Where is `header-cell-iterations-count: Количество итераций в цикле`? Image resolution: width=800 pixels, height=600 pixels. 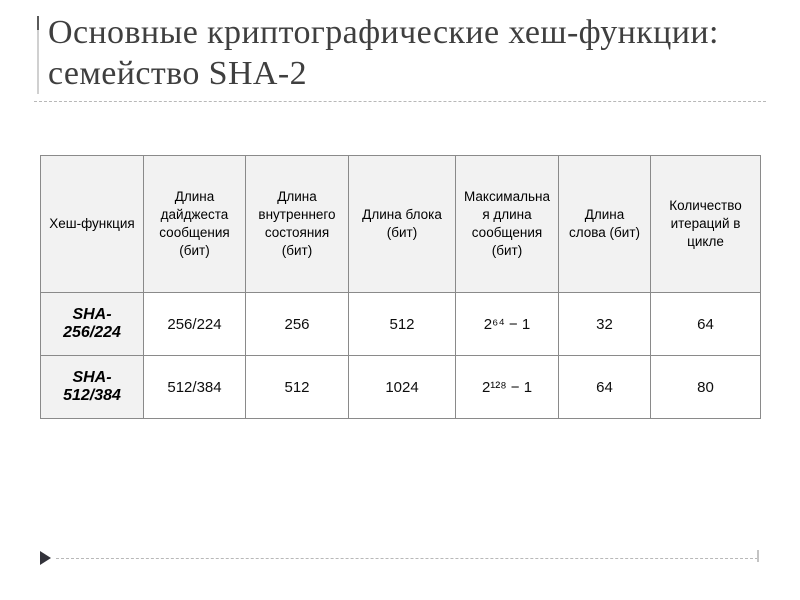 header-cell-iterations-count: Количество итераций в цикле is located at coordinates (705, 224).